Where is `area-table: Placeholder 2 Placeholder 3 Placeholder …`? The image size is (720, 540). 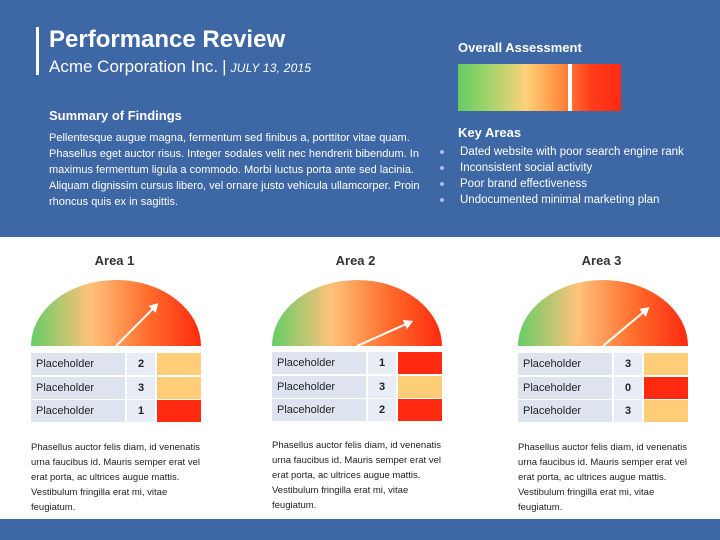
area-table: Placeholder 2 Placeholder 3 Placeholder … is located at coordinates (116, 388).